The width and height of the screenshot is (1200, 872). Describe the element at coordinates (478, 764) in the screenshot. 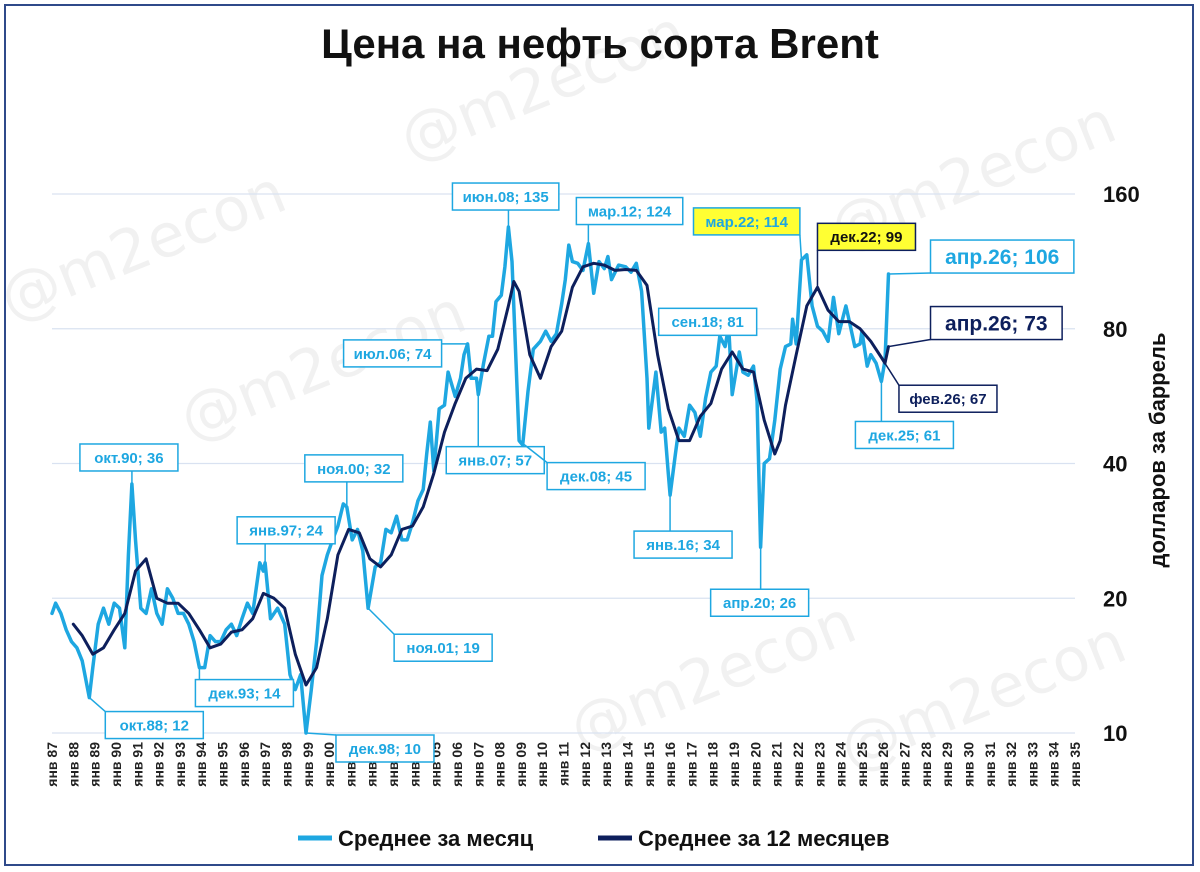

I see `x-tick-label: янв 07` at that location.